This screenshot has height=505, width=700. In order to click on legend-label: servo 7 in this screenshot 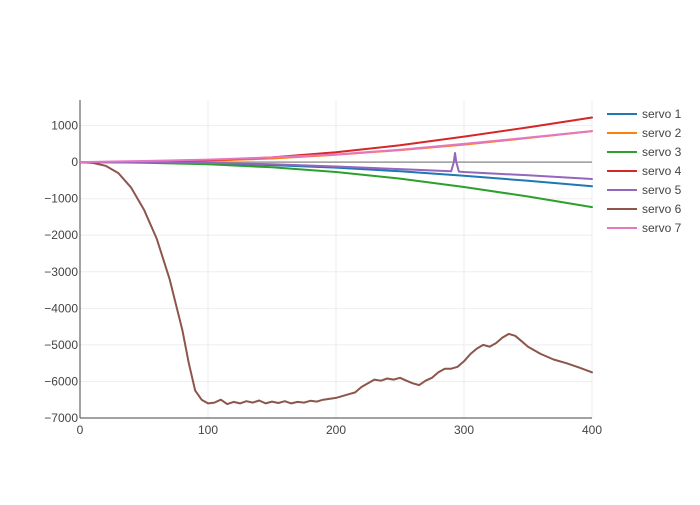, I will do `click(662, 228)`.